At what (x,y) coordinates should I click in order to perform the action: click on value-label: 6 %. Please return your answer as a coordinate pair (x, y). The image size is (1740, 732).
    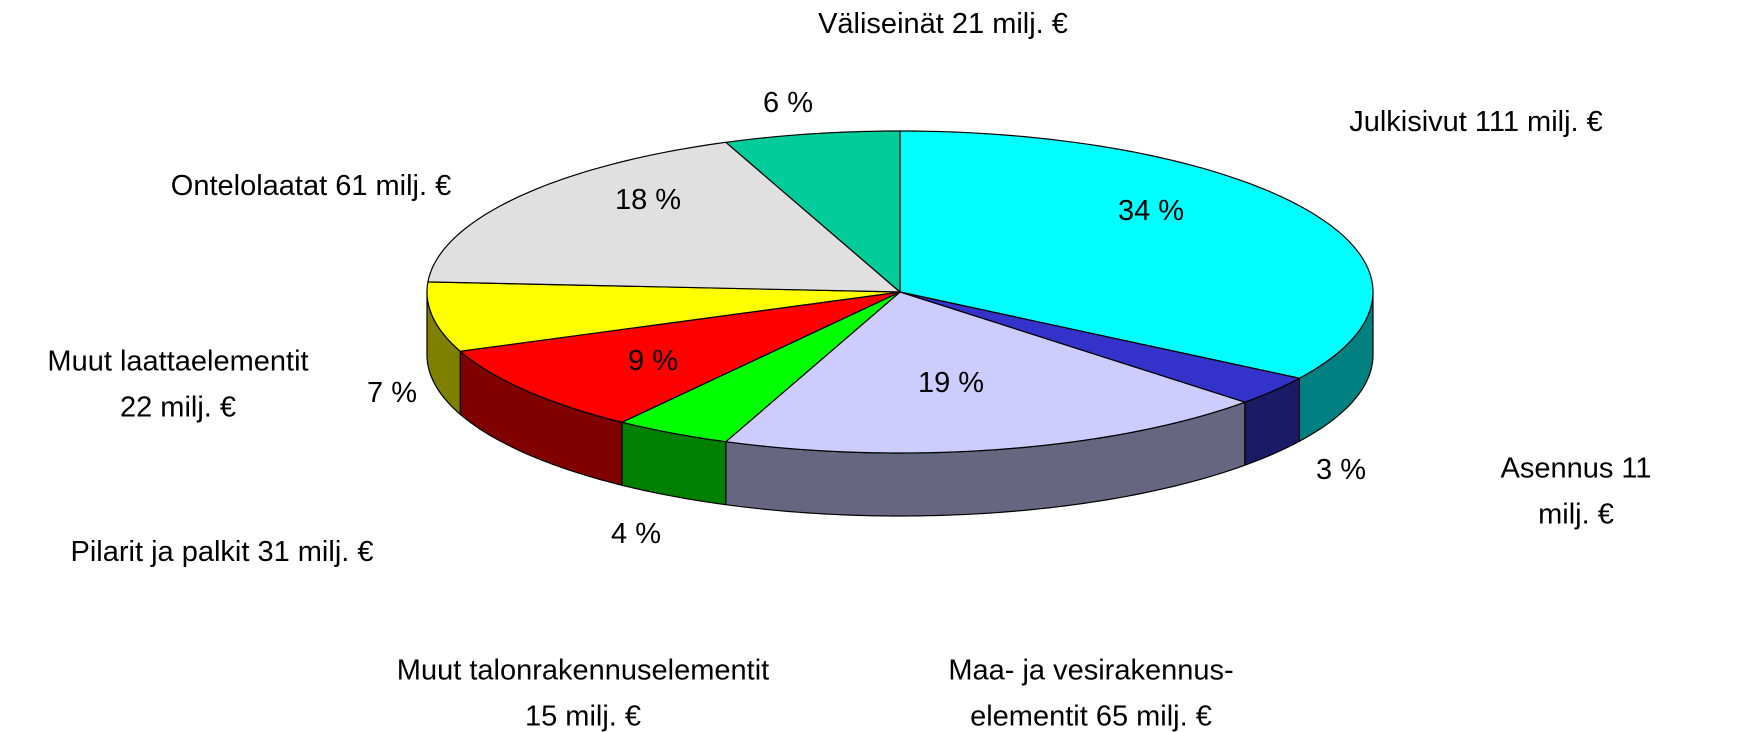
    Looking at the image, I should click on (788, 102).